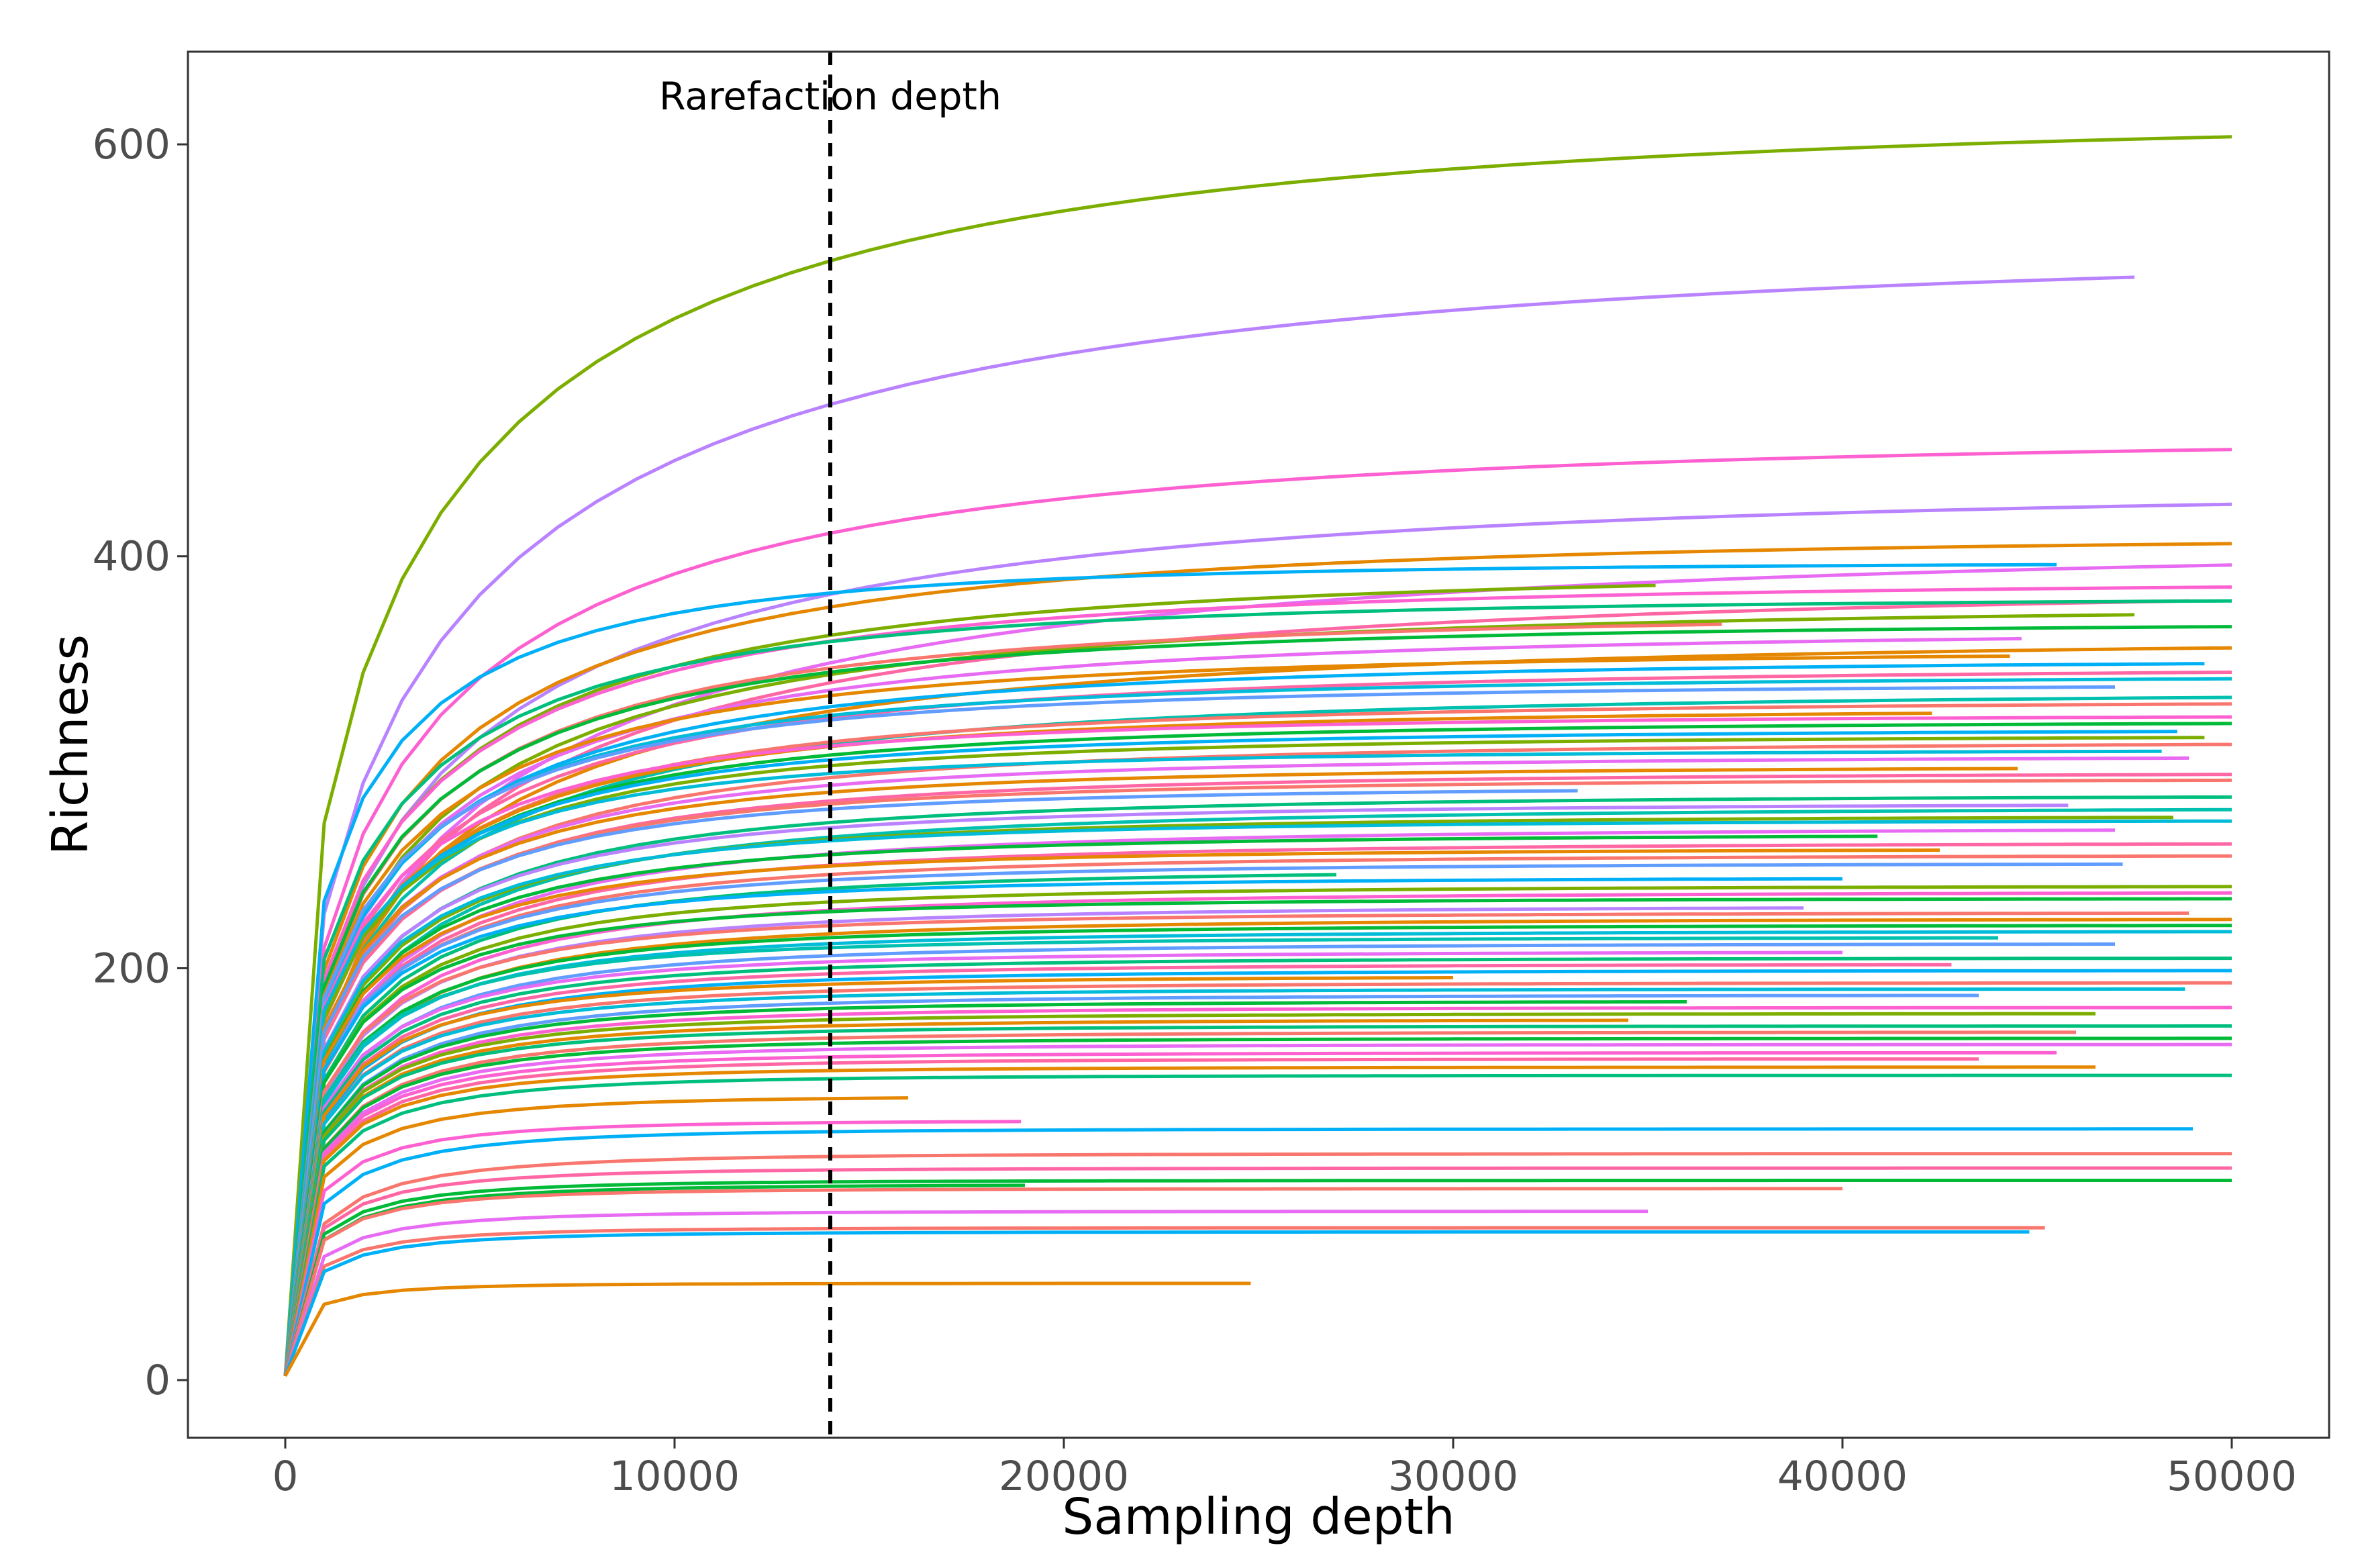  Describe the element at coordinates (1285, 1477) in the screenshot. I see `x-tick-labels: 0 10000 20000 30000 40000 50000` at that location.